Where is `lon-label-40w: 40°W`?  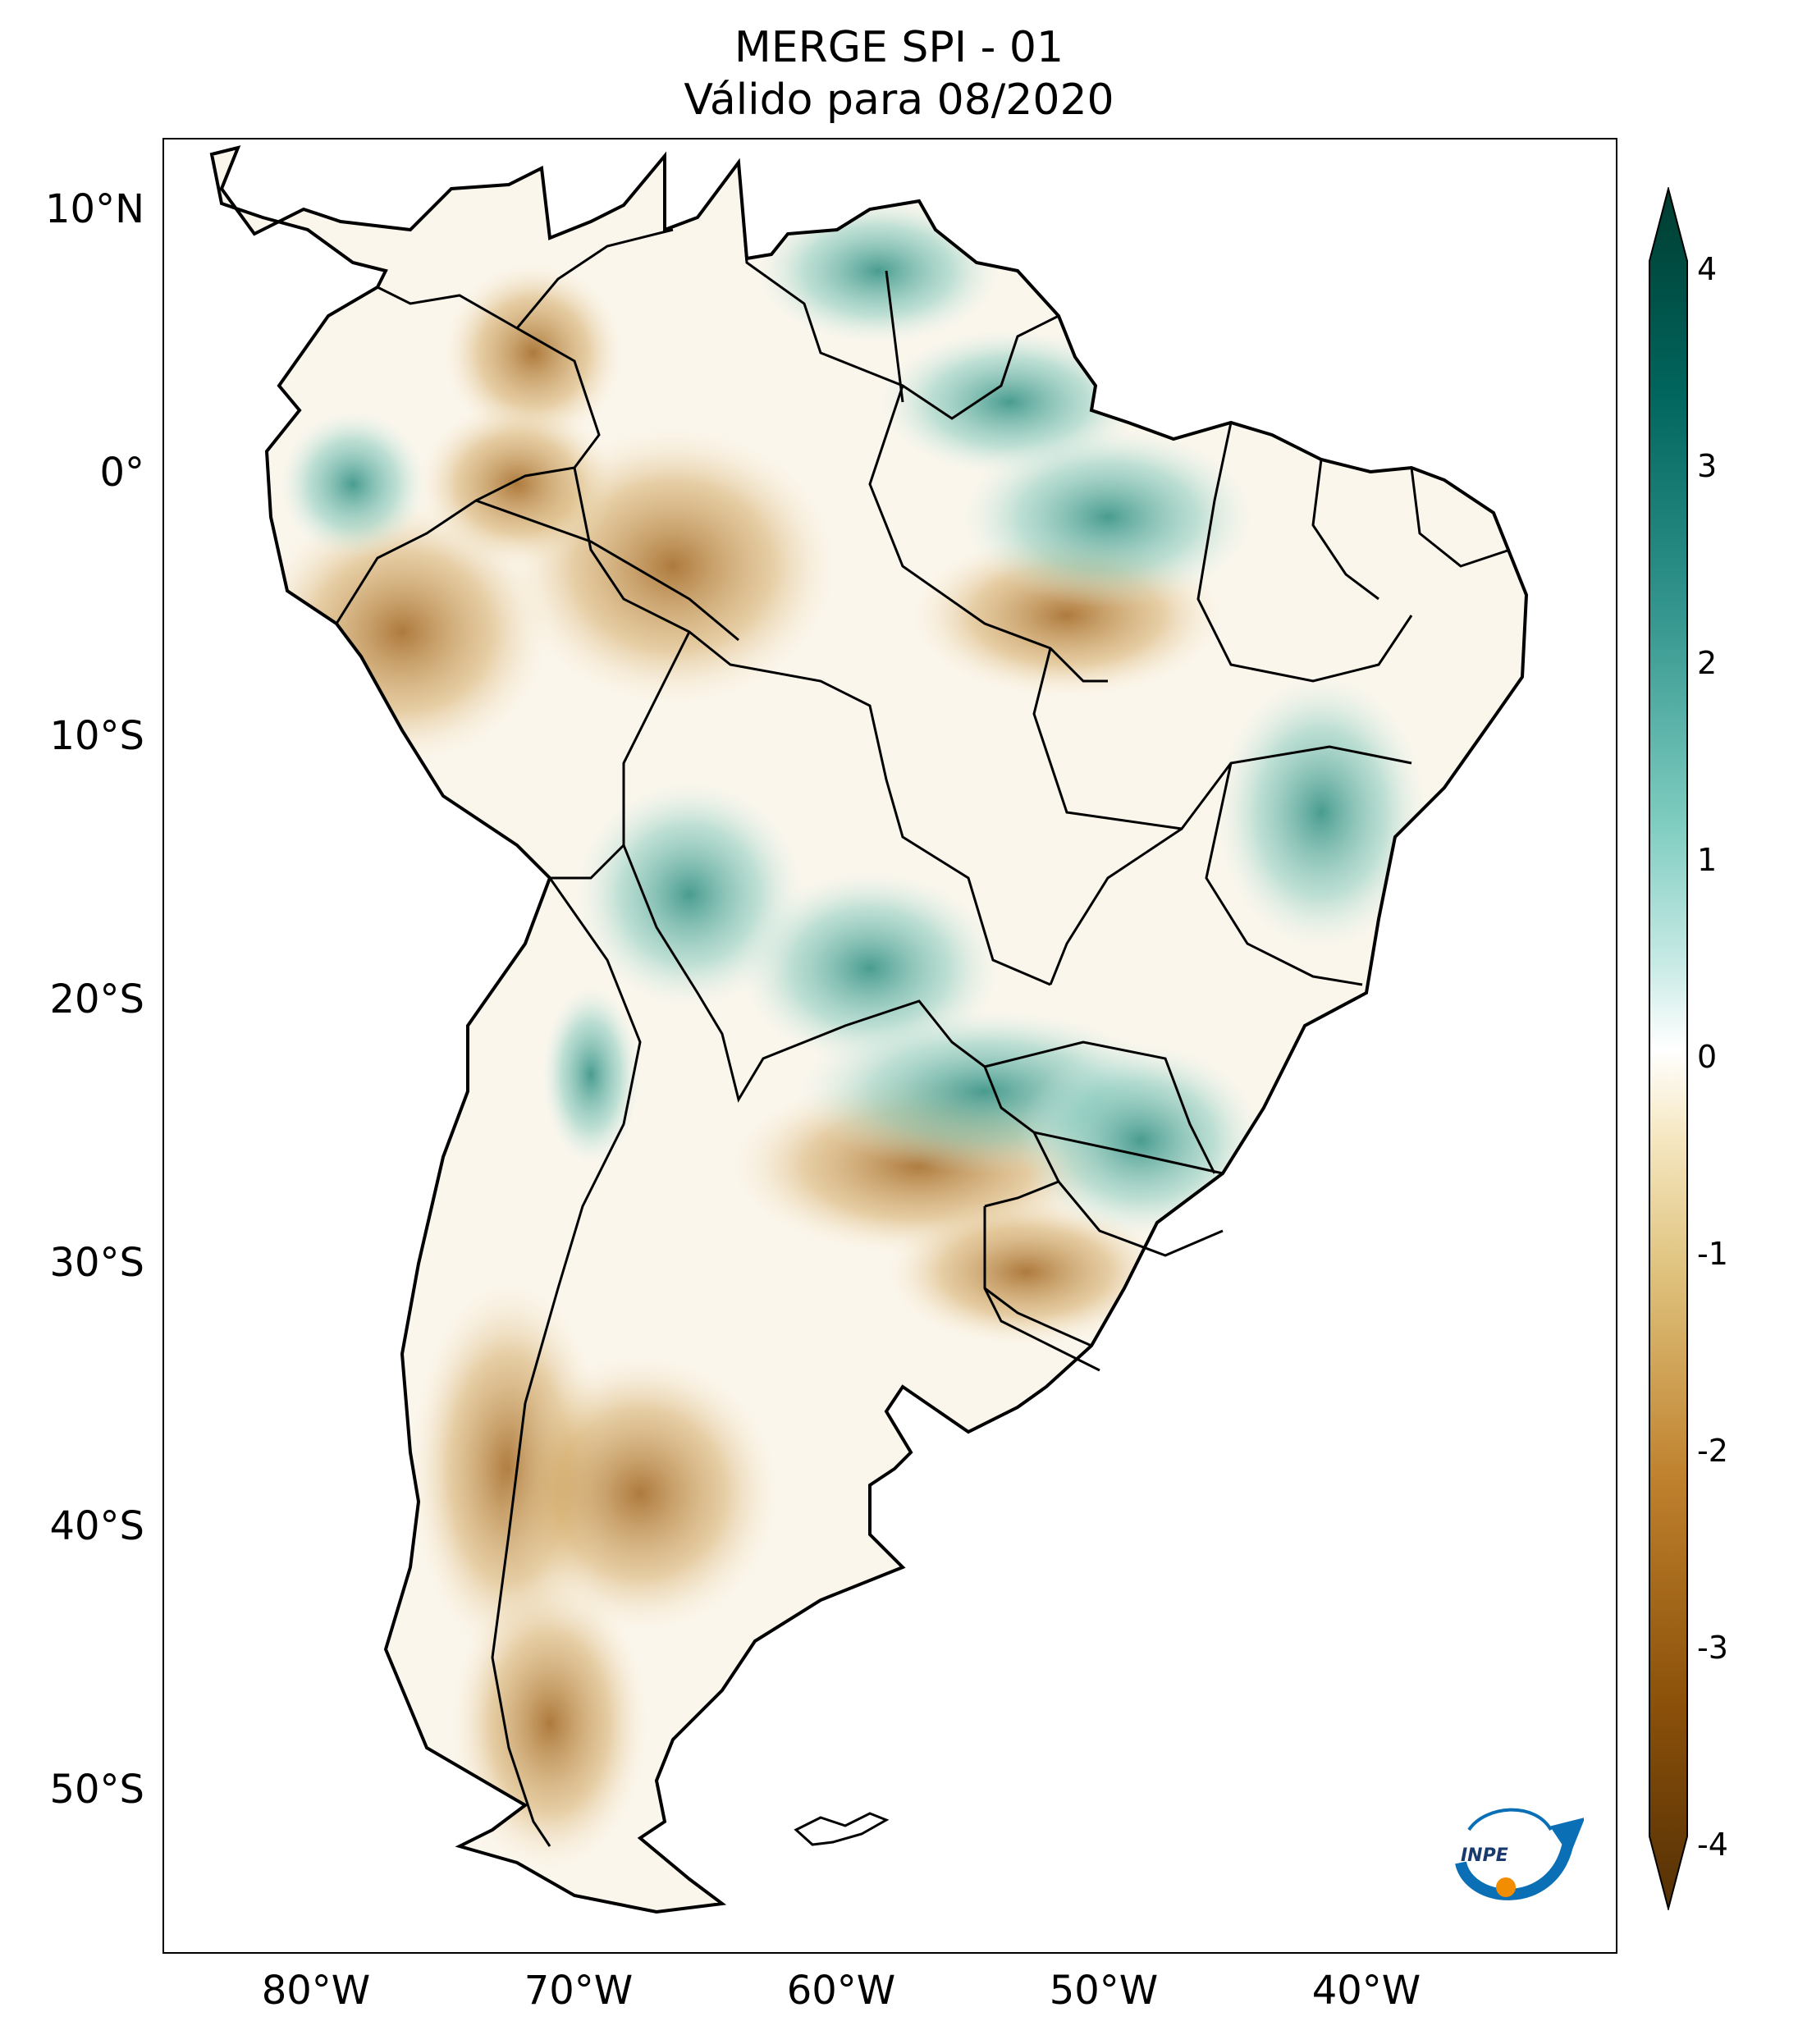 lon-label-40w: 40°W is located at coordinates (1366, 1991).